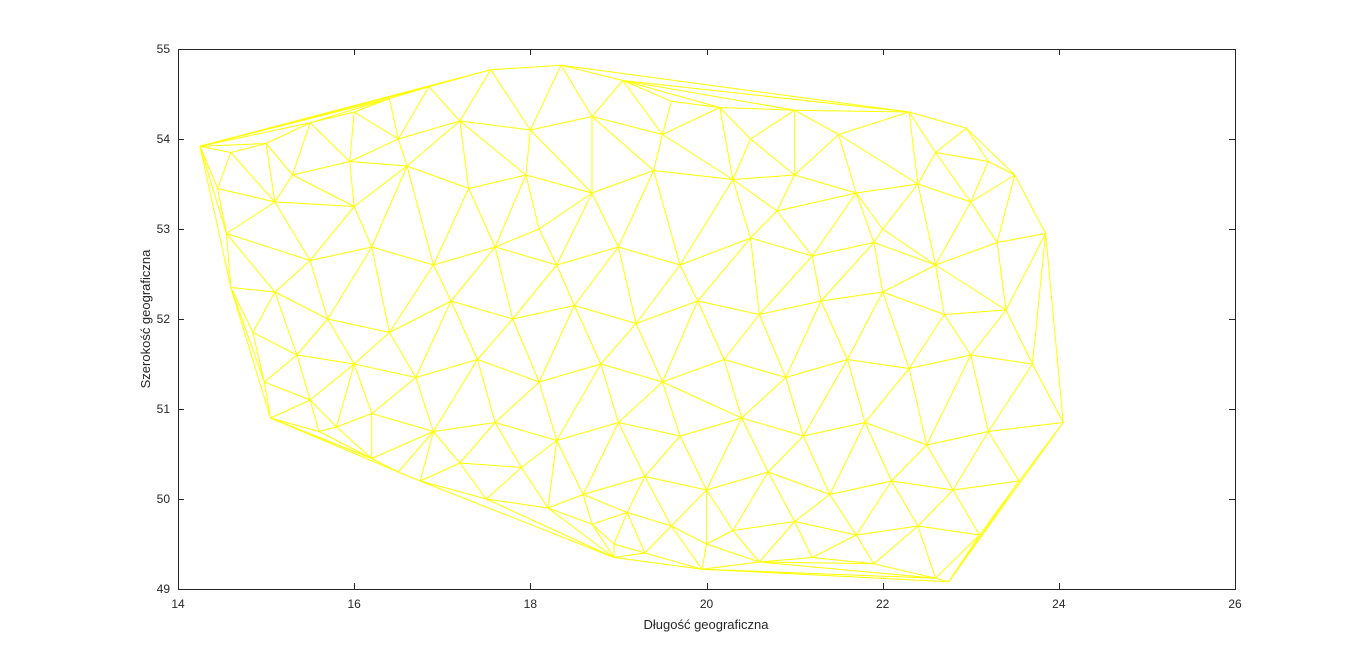 This screenshot has height=662, width=1366. I want to click on x-tick-label: 24, so click(1059, 604).